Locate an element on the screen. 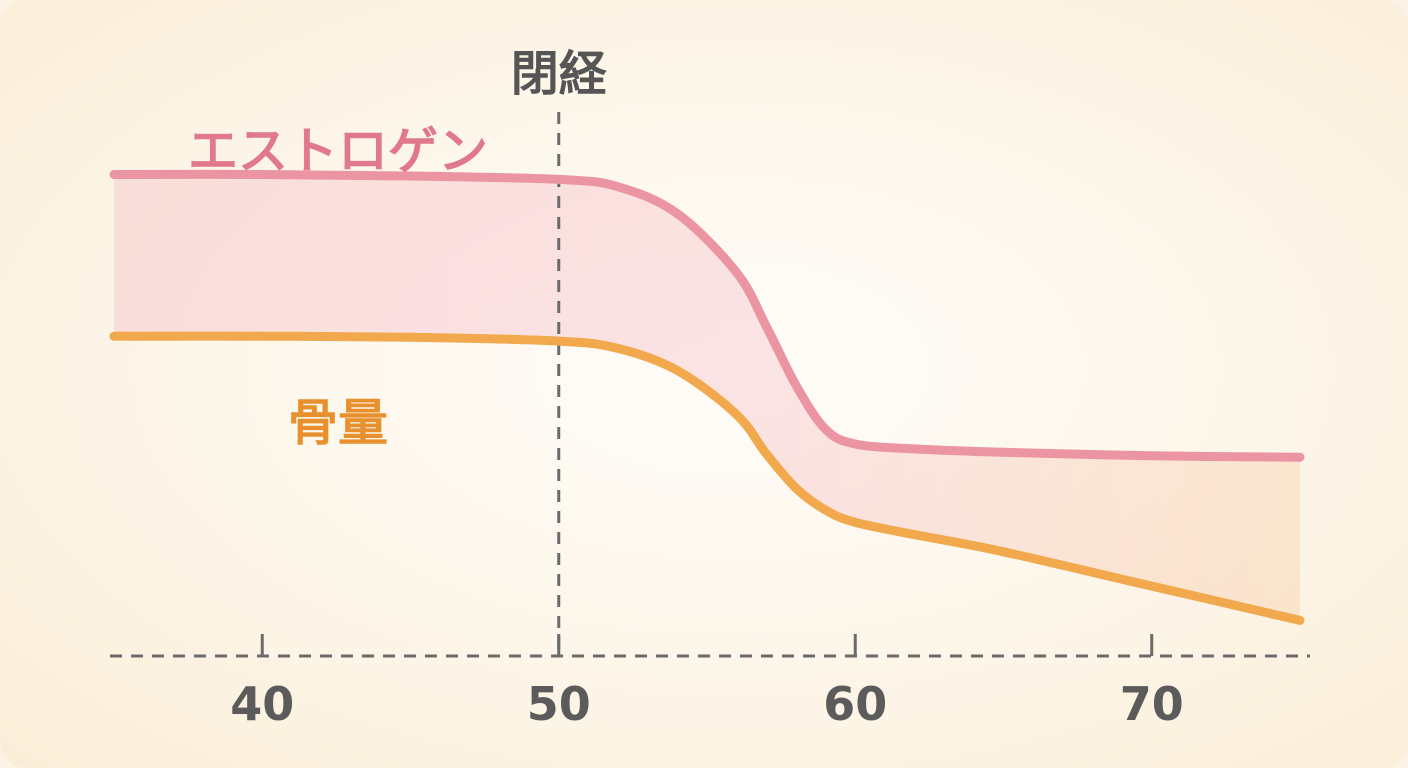 This screenshot has width=1408, height=768. menopause-label: 閉経 is located at coordinates (559, 74).